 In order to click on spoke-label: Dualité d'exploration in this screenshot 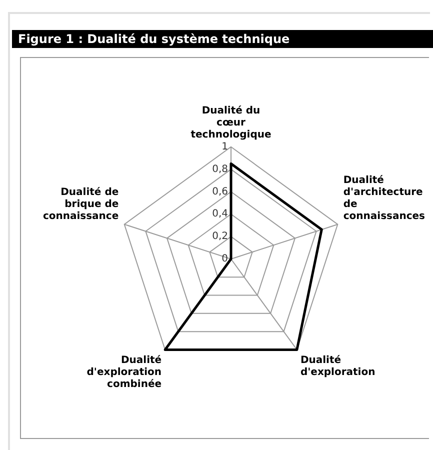, I will do `click(338, 366)`.